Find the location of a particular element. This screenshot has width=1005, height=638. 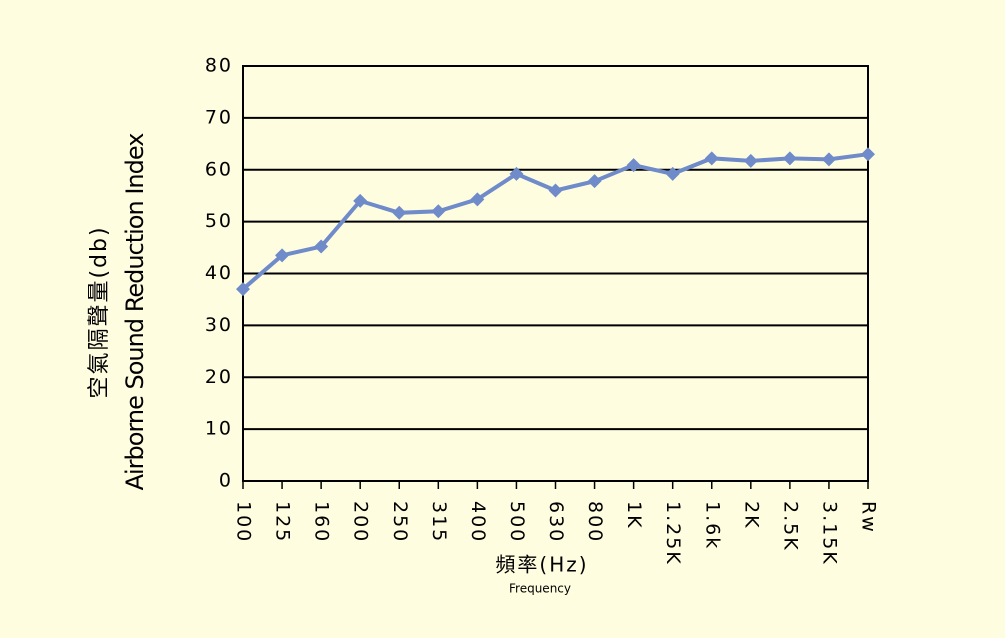

x-tick-label: 125 is located at coordinates (283, 522).